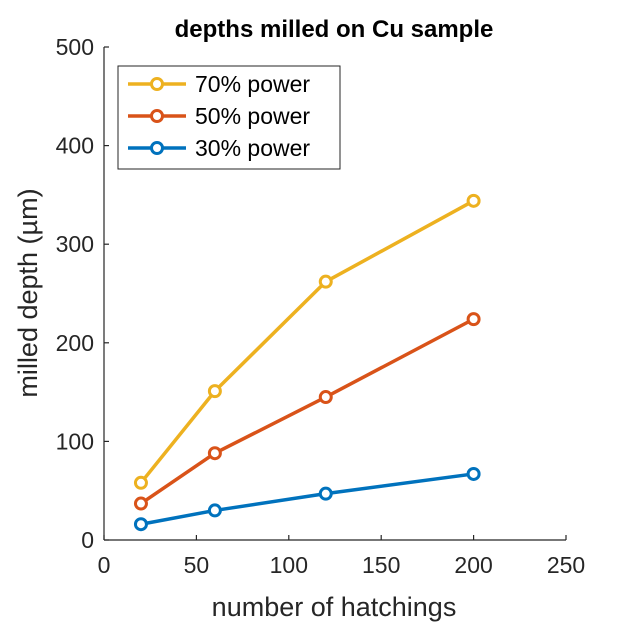  What do you see at coordinates (473, 565) in the screenshot?
I see `x-tick-label: 200` at bounding box center [473, 565].